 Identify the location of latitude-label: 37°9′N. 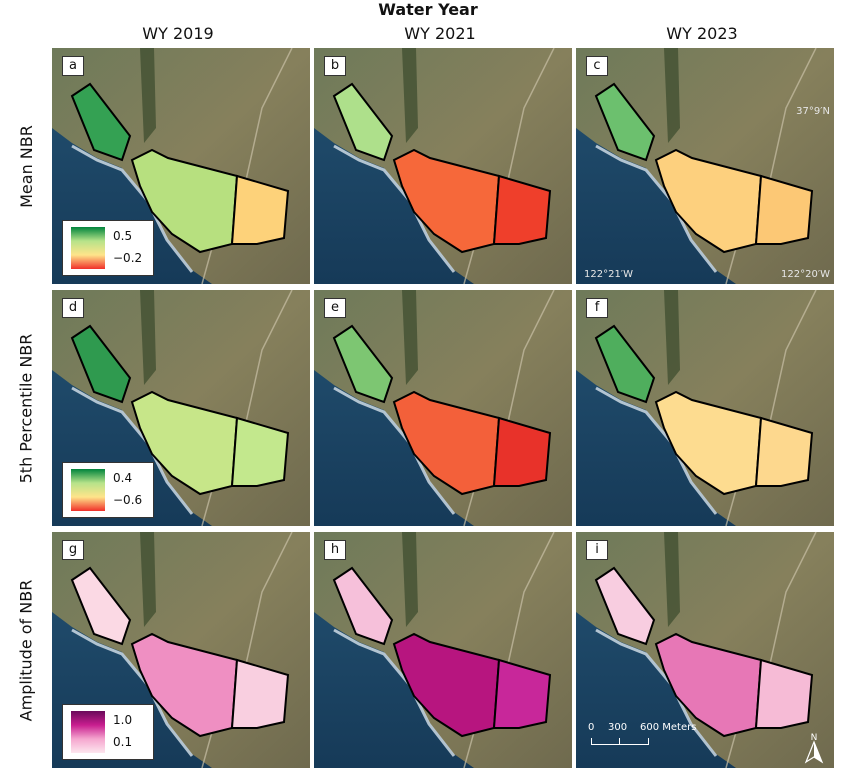
(813, 111).